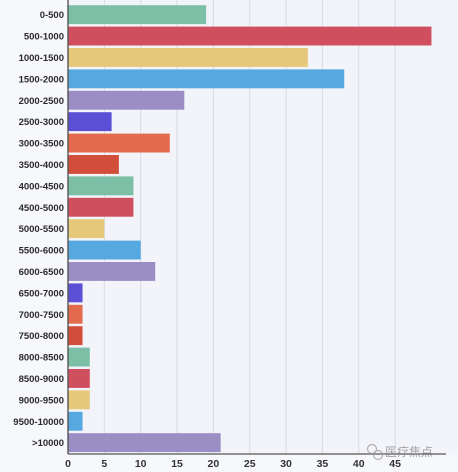 Image resolution: width=458 pixels, height=472 pixels. I want to click on category-label: 8000-8500, so click(41, 358).